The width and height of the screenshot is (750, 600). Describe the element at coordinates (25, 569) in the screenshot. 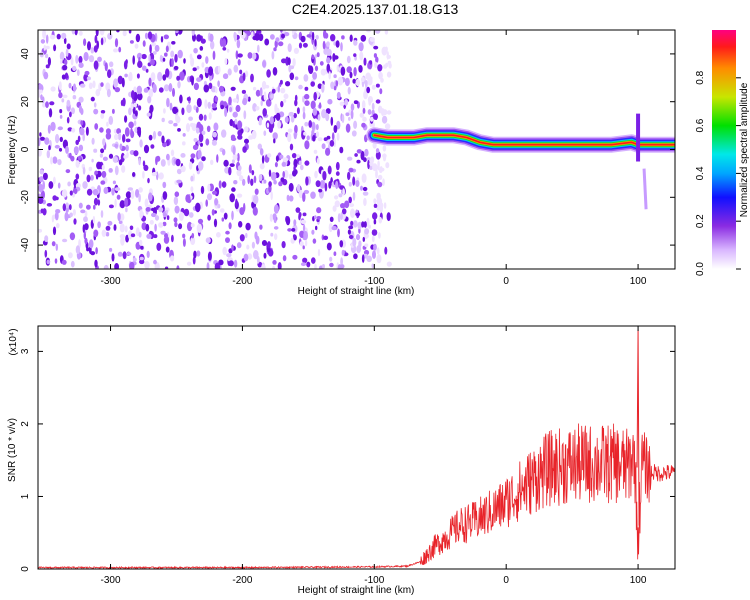

I see `y-tick-label: 0` at that location.